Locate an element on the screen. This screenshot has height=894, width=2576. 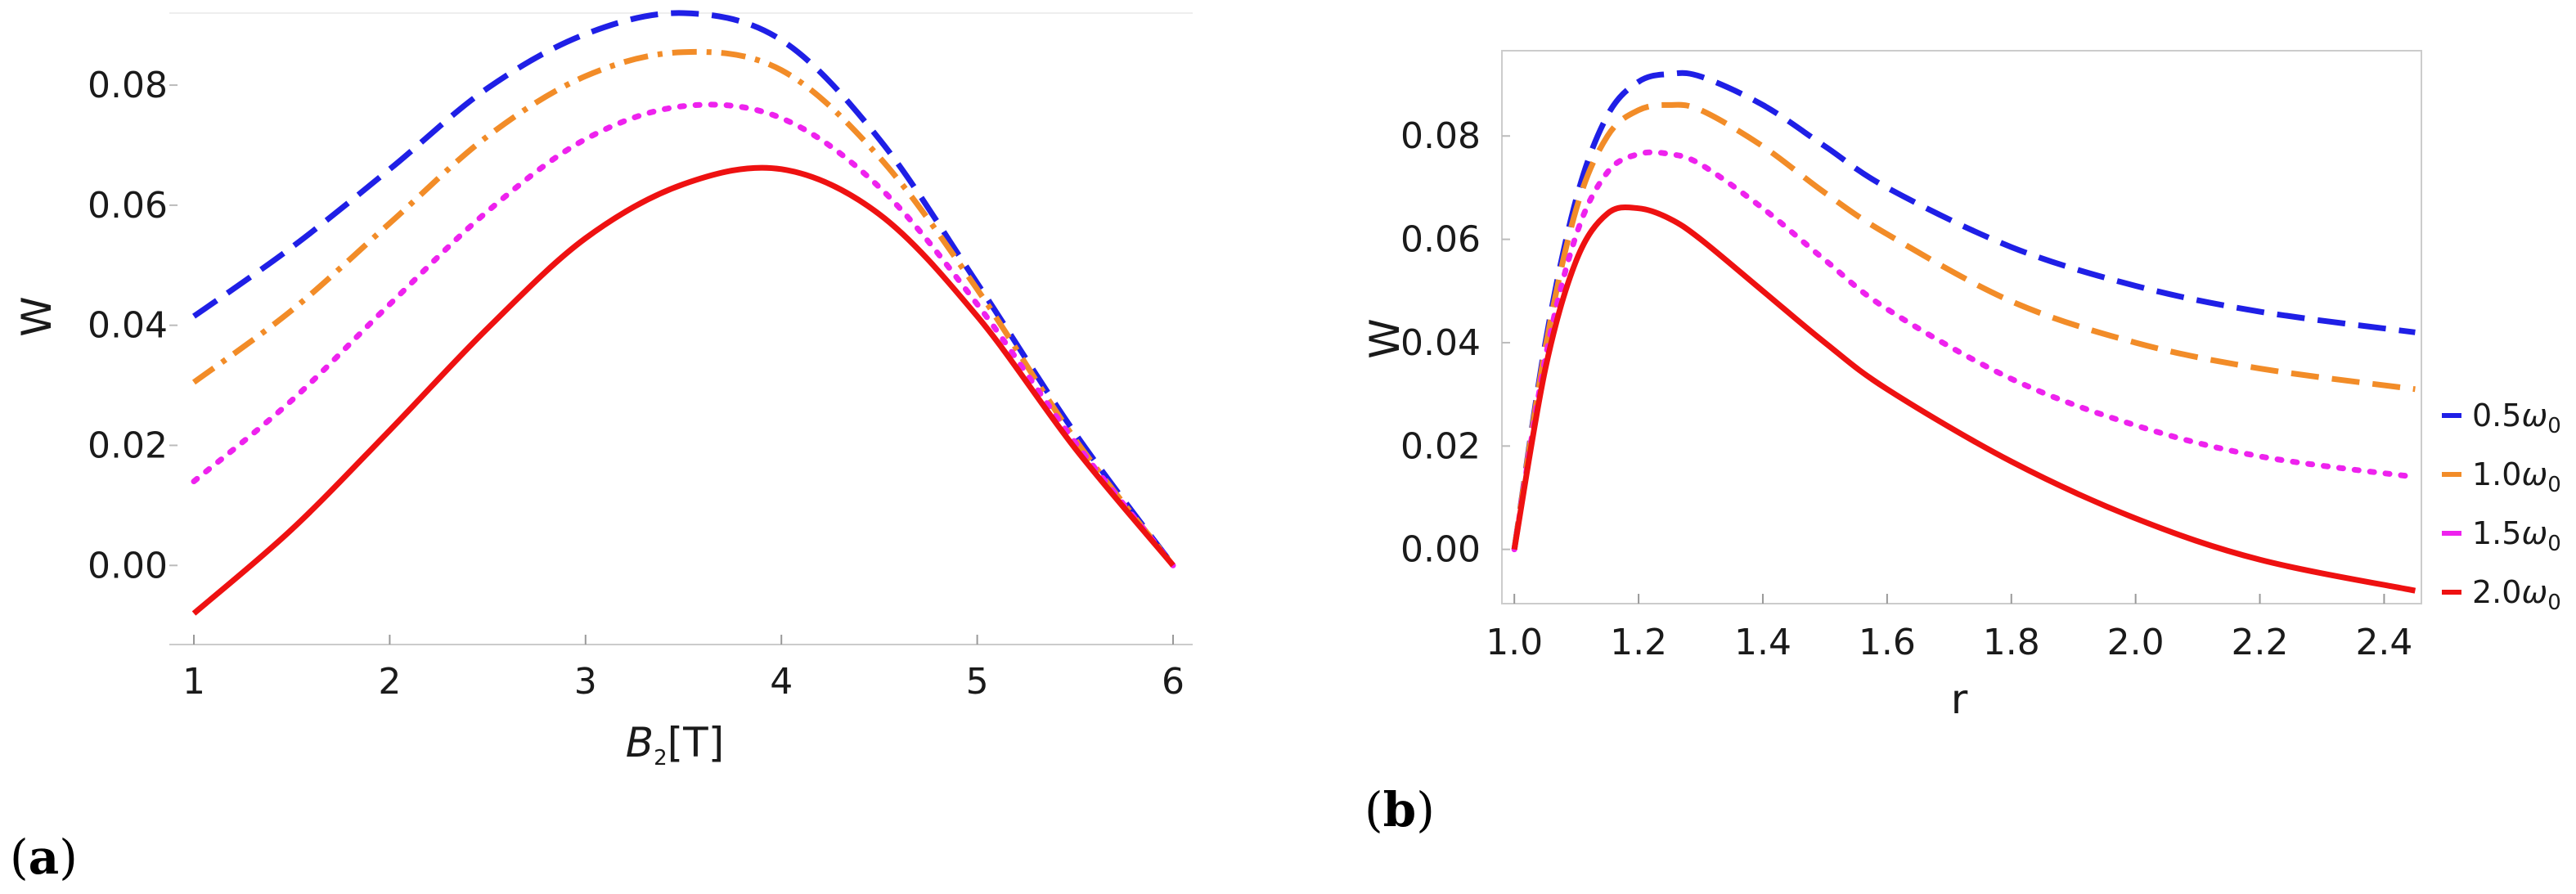
panel-a-ytick-label: 0.04 is located at coordinates (128, 326).